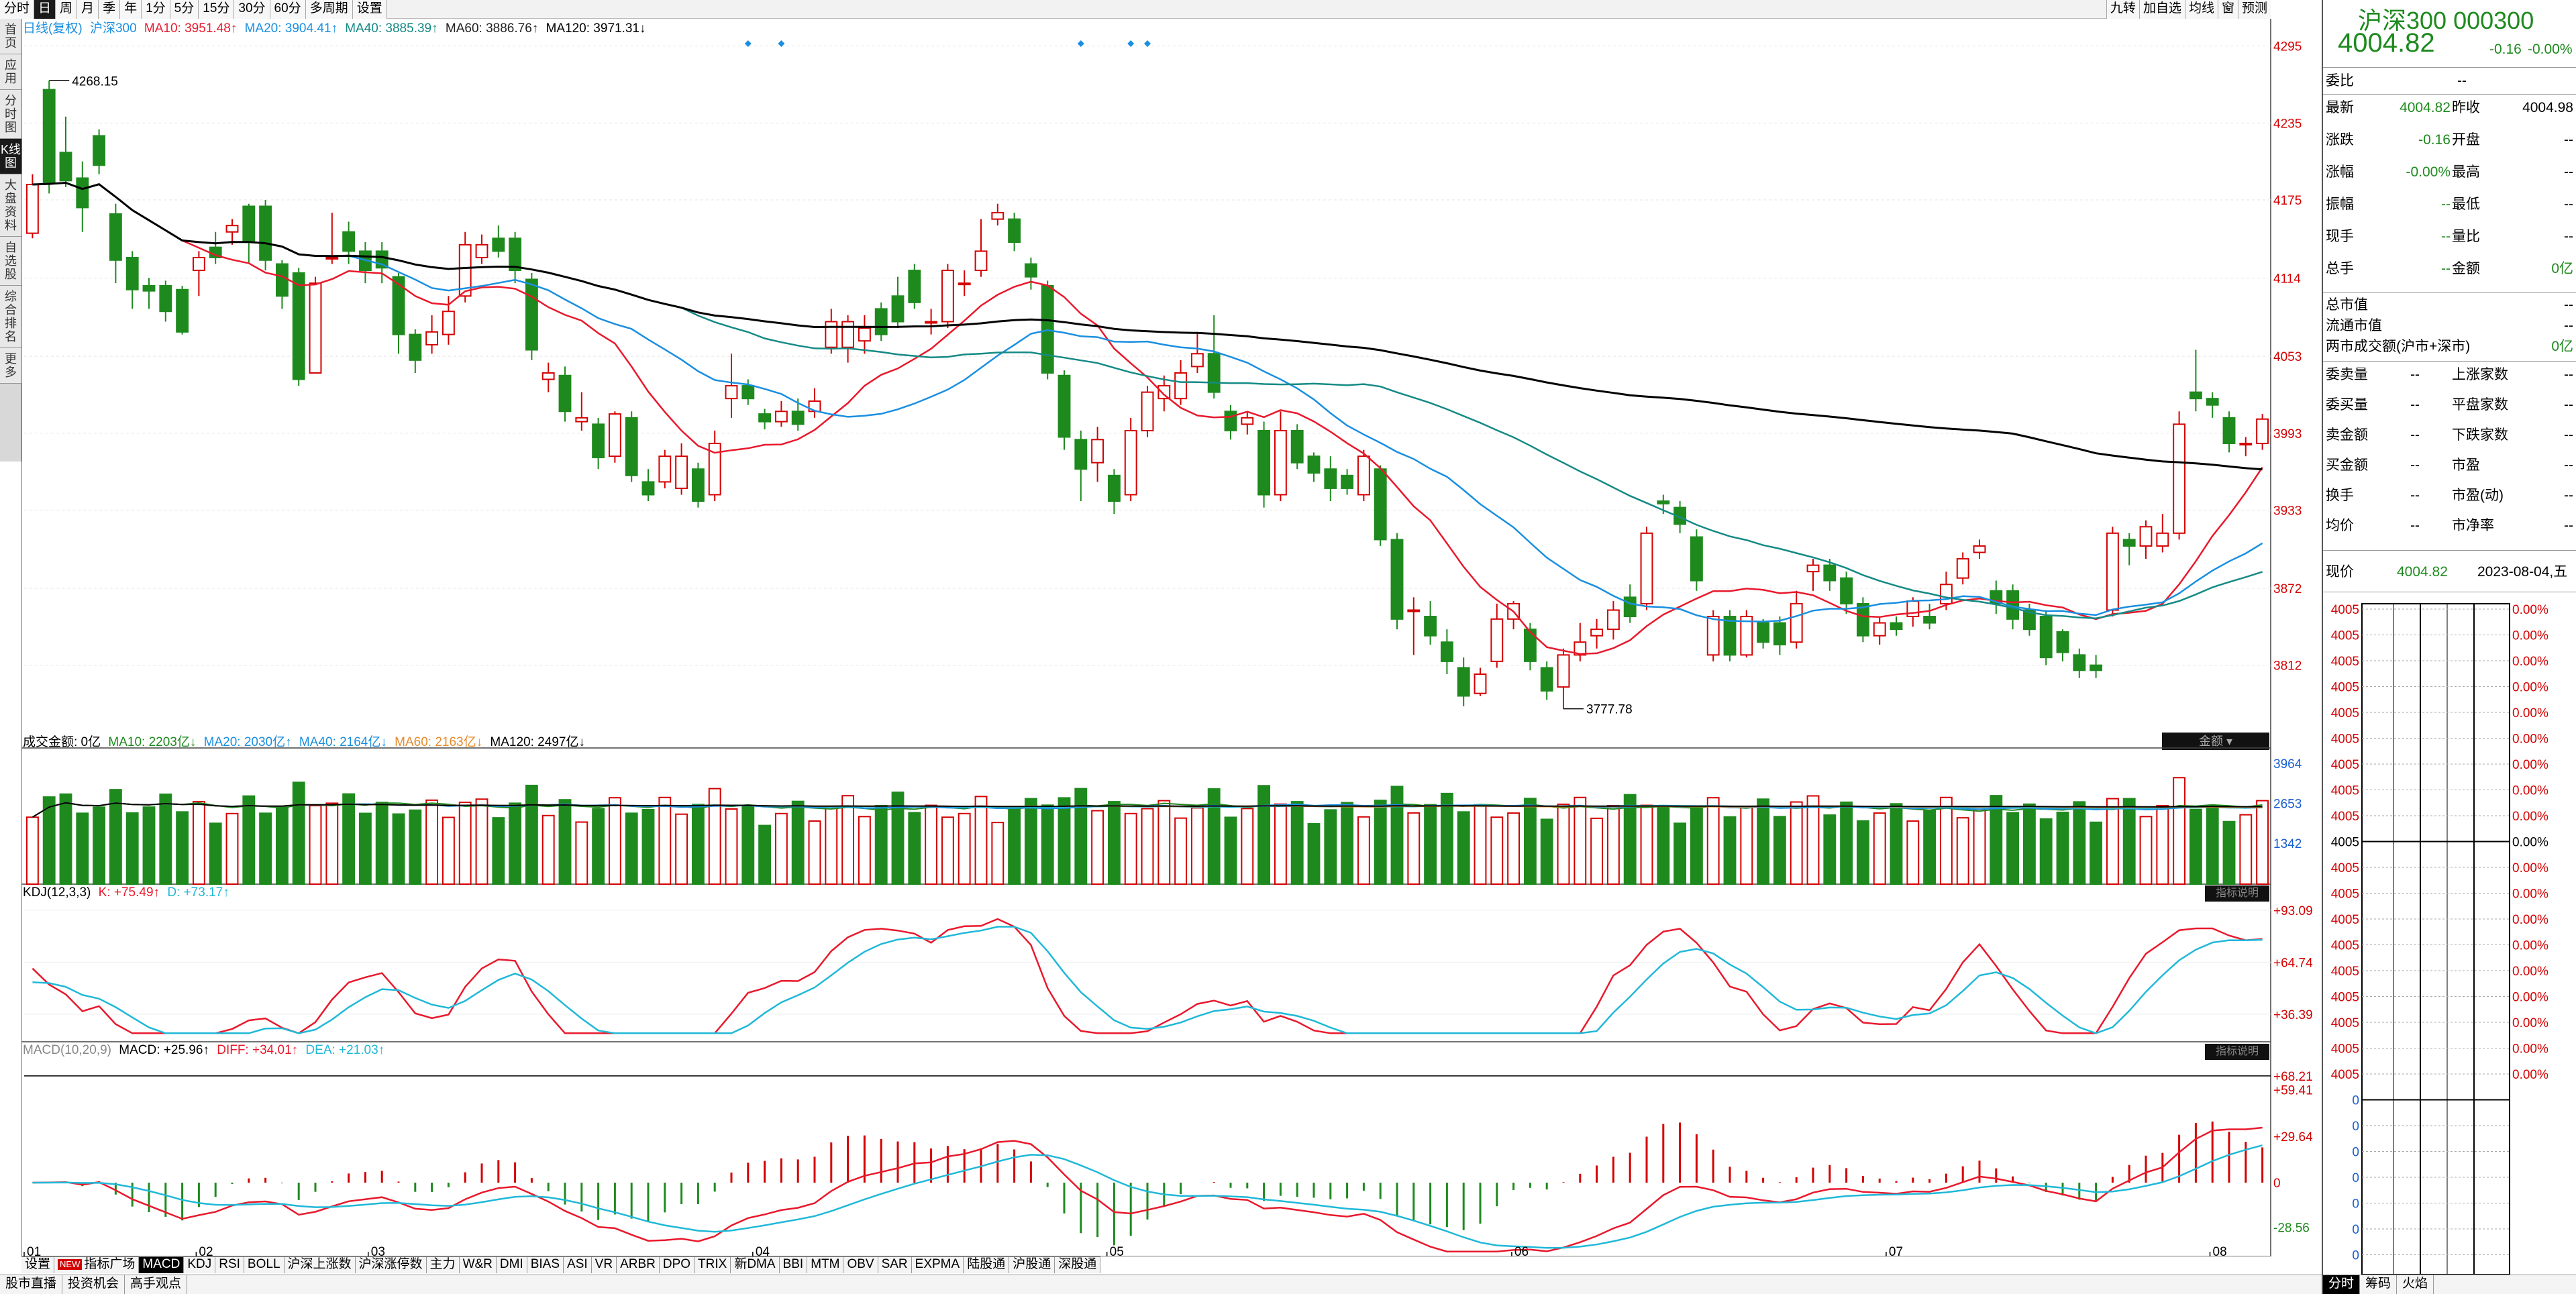  What do you see at coordinates (443, 1265) in the screenshot?
I see `indicator-tab: 主力` at bounding box center [443, 1265].